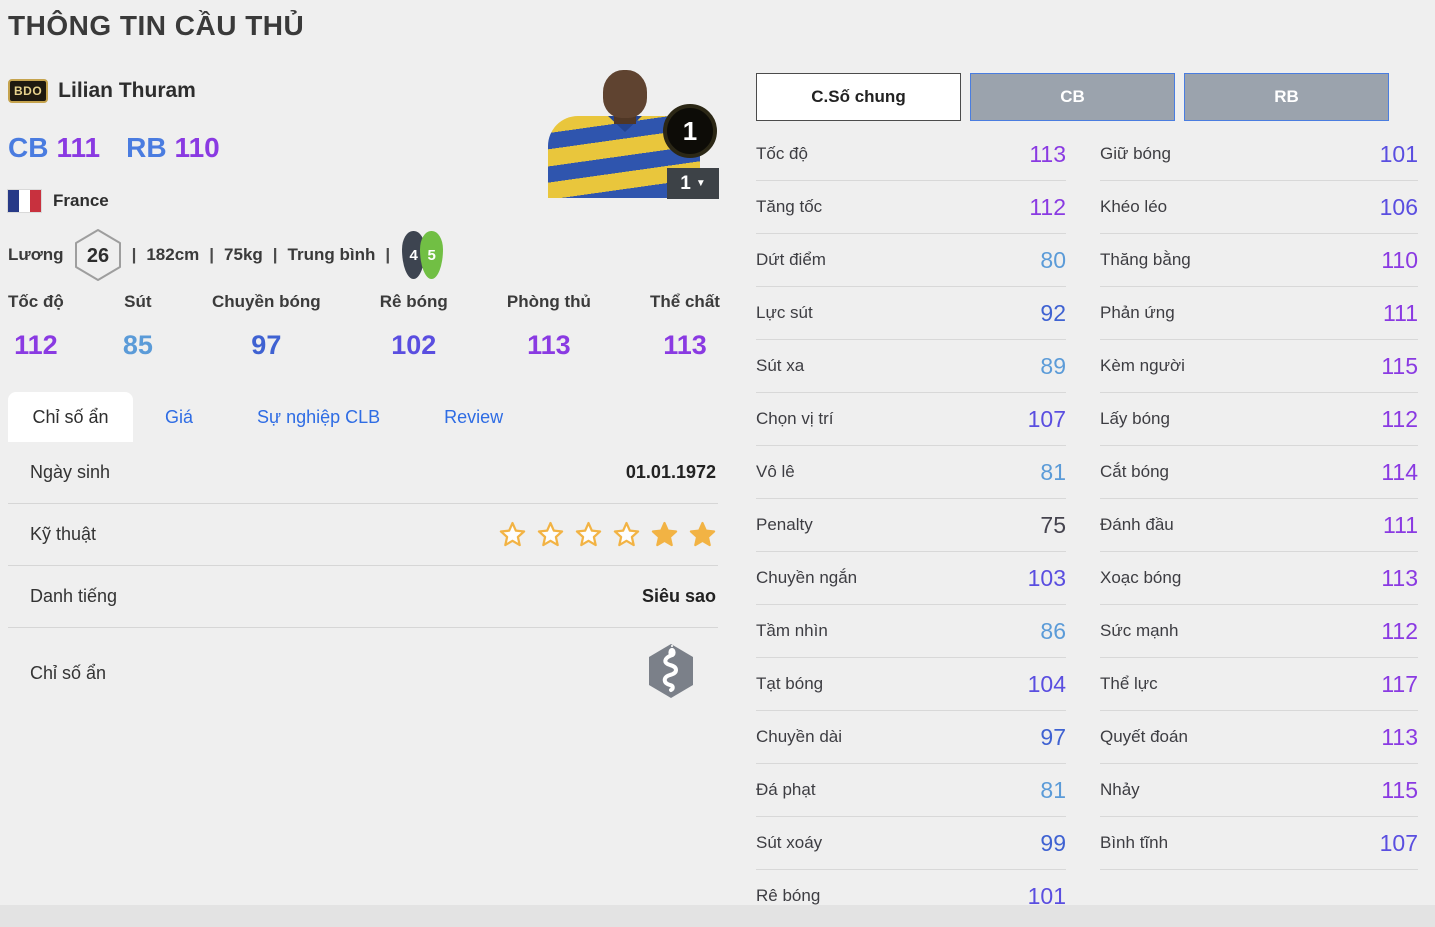 This screenshot has height=927, width=1435. Describe the element at coordinates (1400, 312) in the screenshot. I see `detail-stat-value: 111` at that location.